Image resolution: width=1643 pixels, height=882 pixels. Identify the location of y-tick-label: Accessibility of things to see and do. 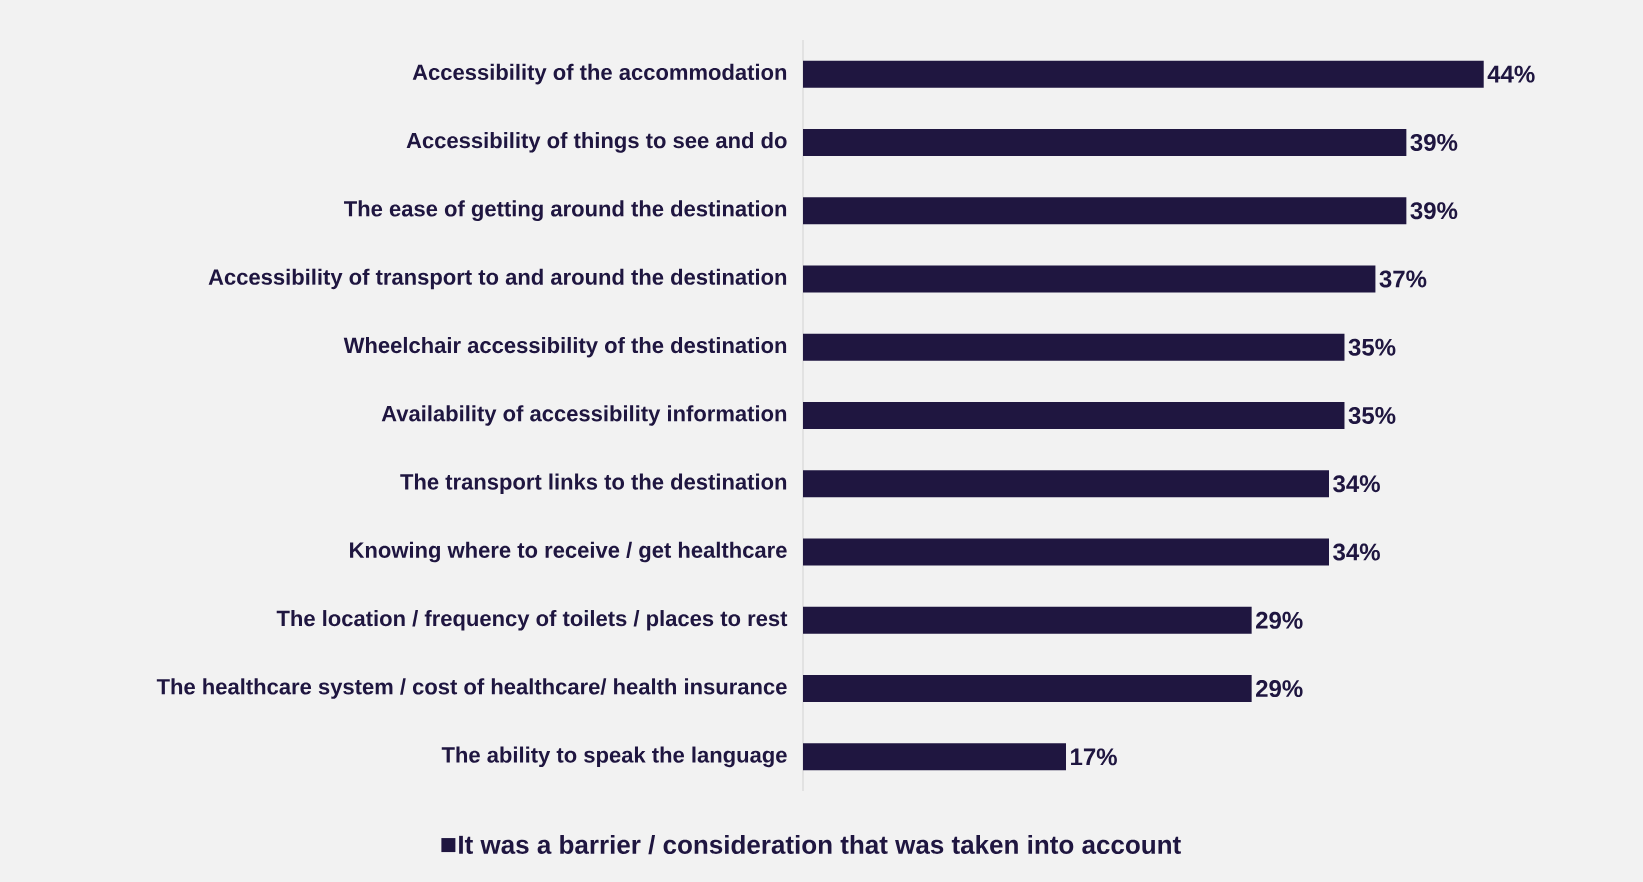
(596, 142).